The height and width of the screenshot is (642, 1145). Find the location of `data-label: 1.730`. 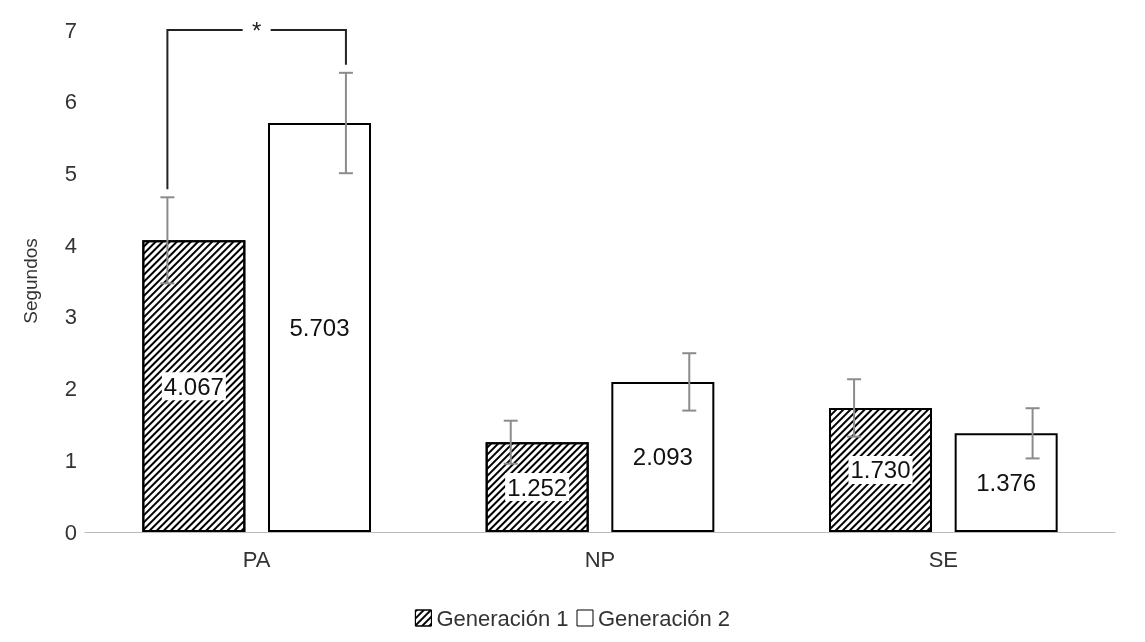

data-label: 1.730 is located at coordinates (880, 470).